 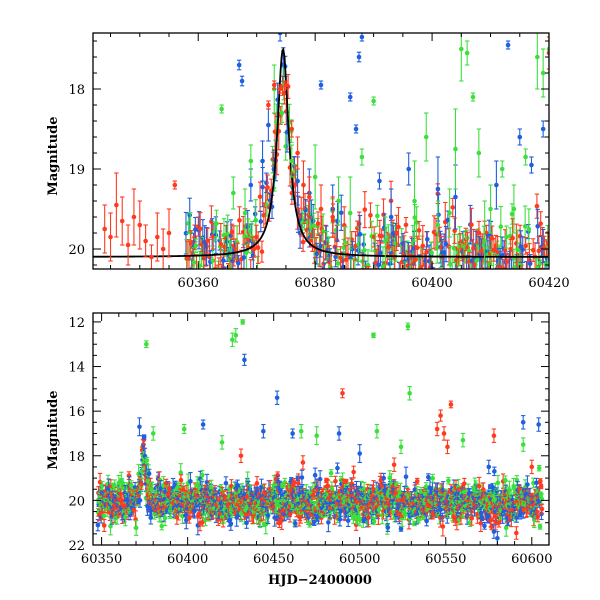 What do you see at coordinates (76, 412) in the screenshot?
I see `y-tick-label: 16` at bounding box center [76, 412].